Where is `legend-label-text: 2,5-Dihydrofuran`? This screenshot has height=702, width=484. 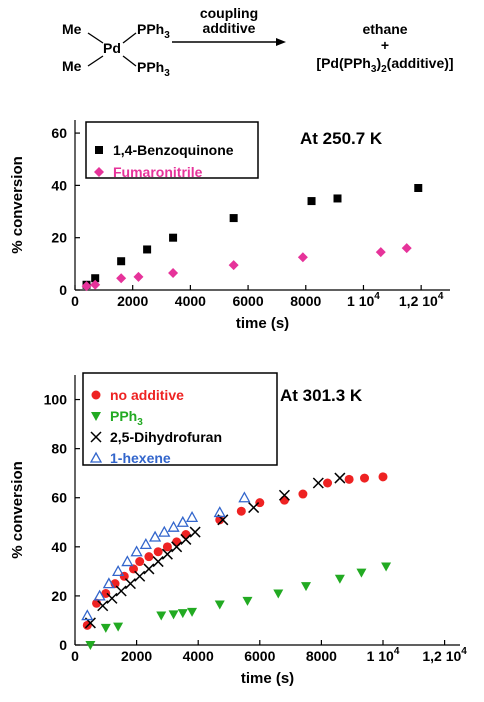
legend-label-text: 2,5-Dihydrofuran is located at coordinates (166, 437).